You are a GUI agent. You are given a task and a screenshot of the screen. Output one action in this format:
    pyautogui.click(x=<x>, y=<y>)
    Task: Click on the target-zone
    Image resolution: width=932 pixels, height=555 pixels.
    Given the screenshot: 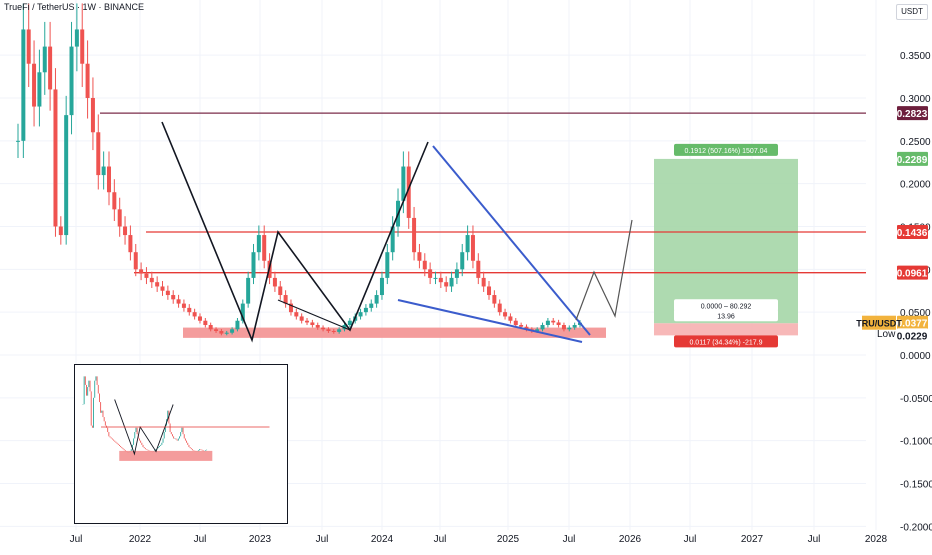 What is the action you would take?
    pyautogui.click(x=726, y=241)
    